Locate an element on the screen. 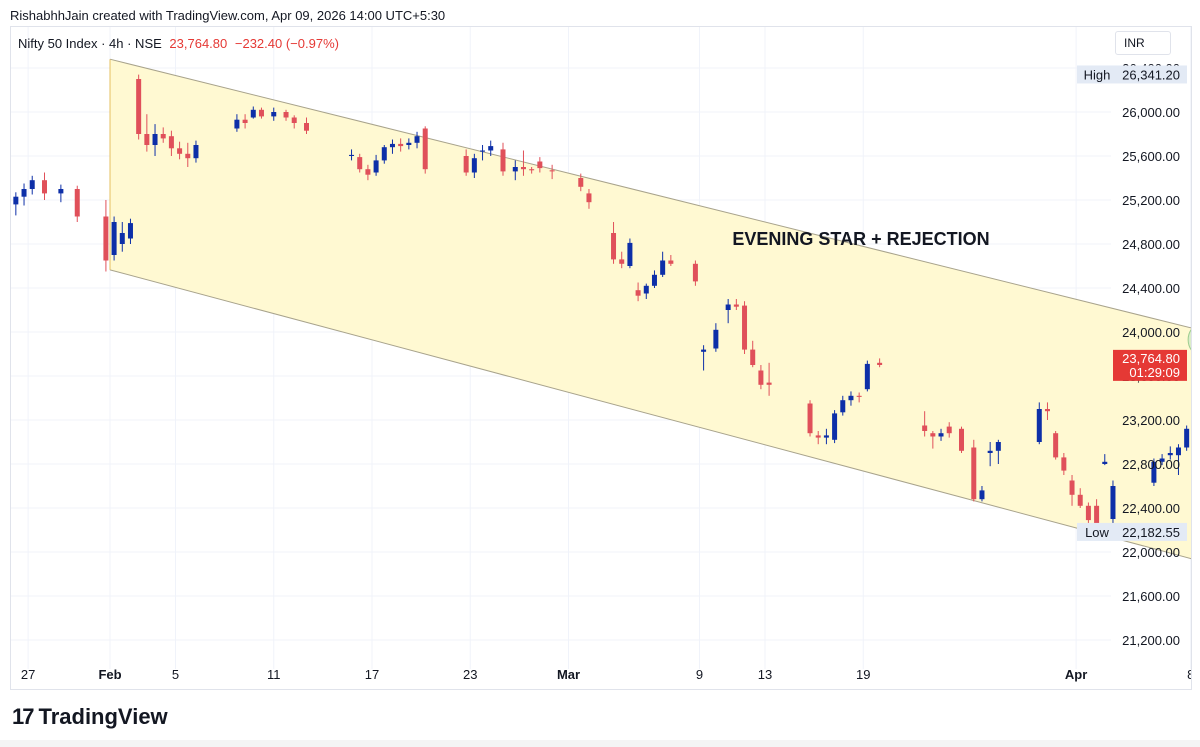 The width and height of the screenshot is (1200, 747). pattern-annotation-title: EVENING STAR + REJECTION is located at coordinates (860, 239).